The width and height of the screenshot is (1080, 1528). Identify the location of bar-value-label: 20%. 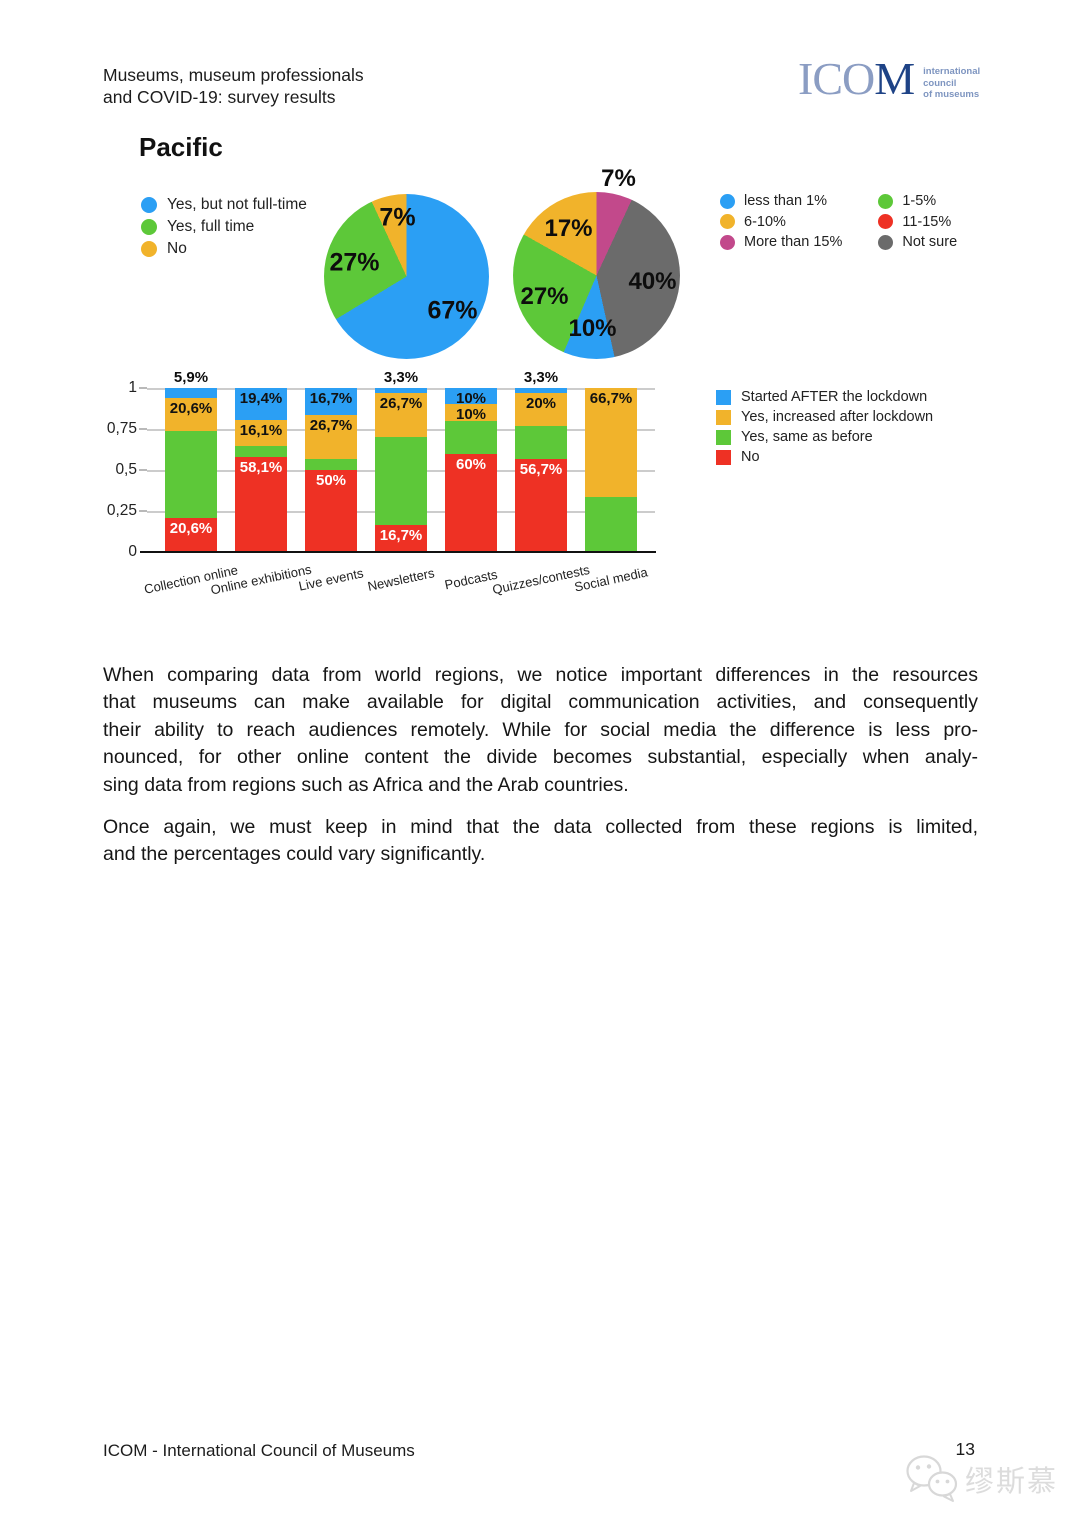
(541, 404).